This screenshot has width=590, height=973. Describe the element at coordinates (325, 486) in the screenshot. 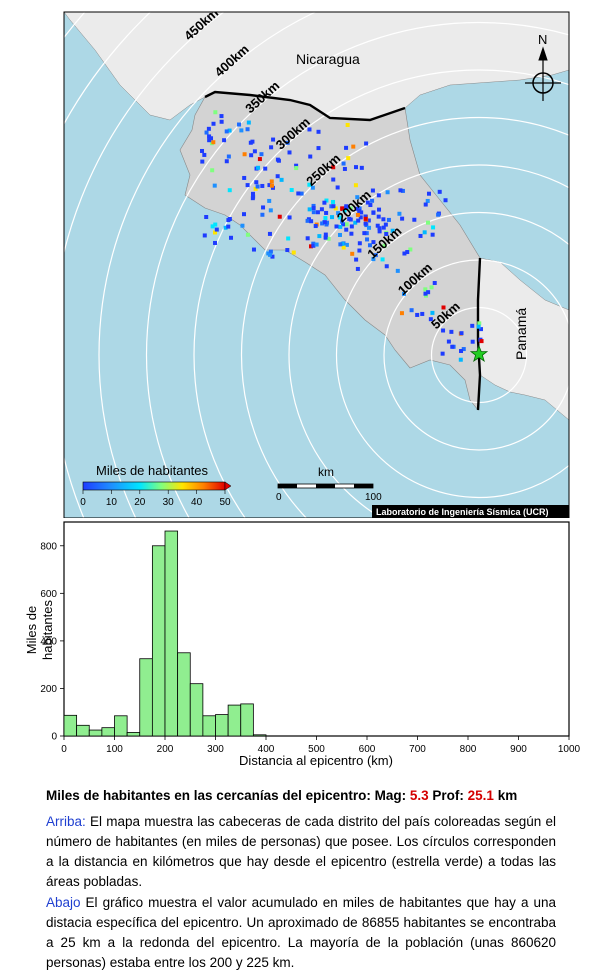

I see `scalebar` at that location.